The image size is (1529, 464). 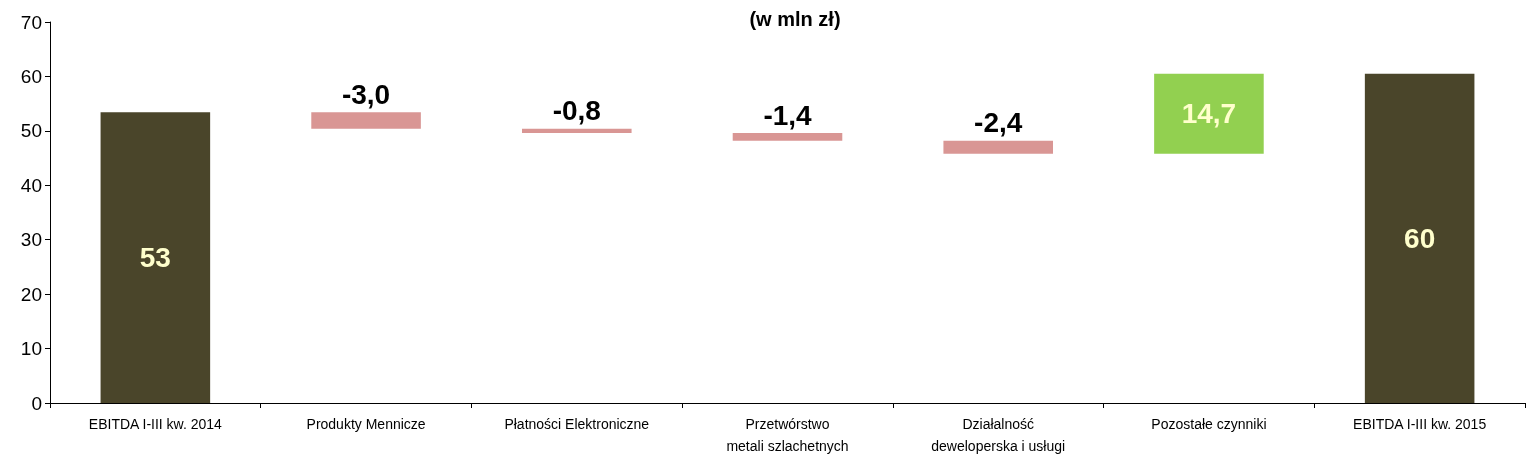 I want to click on y-tick-label: 70, so click(x=31, y=22).